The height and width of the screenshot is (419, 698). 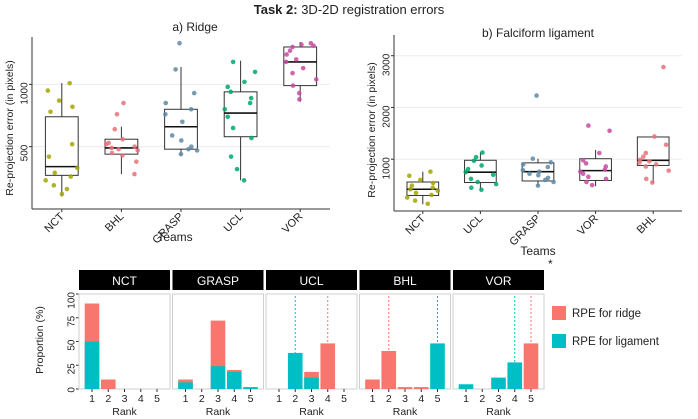 What do you see at coordinates (405, 280) in the screenshot?
I see `rank-panel-header-bhl` at bounding box center [405, 280].